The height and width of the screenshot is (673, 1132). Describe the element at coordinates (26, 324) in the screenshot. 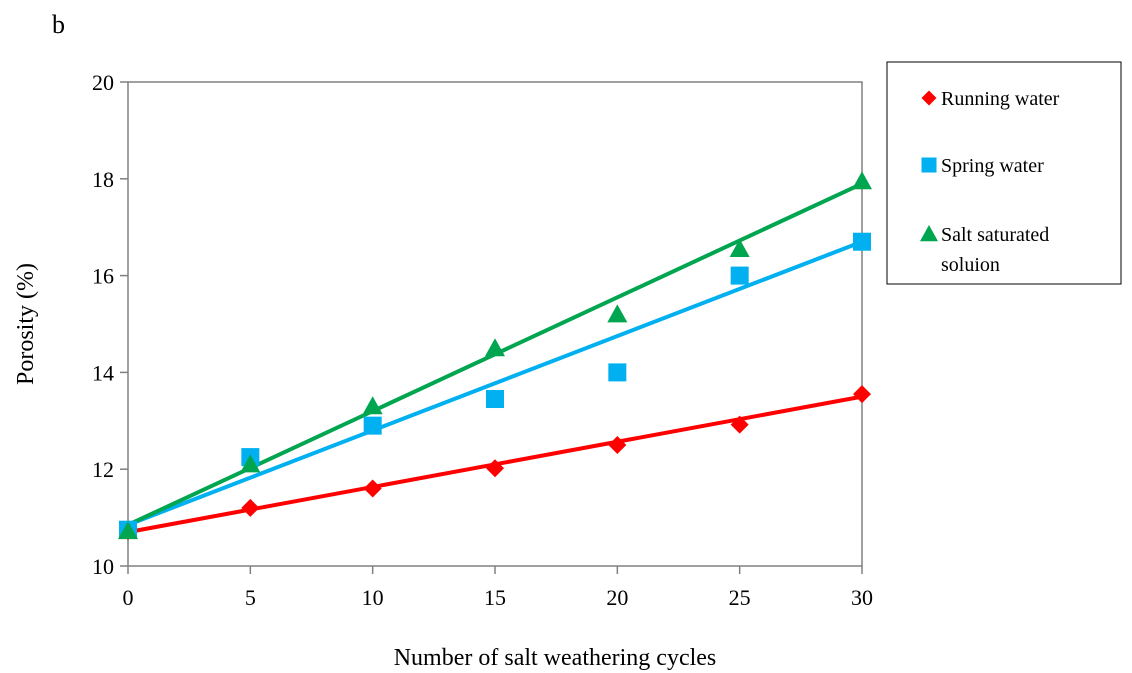

I see `y-axis-title: Porosity (%)` at that location.